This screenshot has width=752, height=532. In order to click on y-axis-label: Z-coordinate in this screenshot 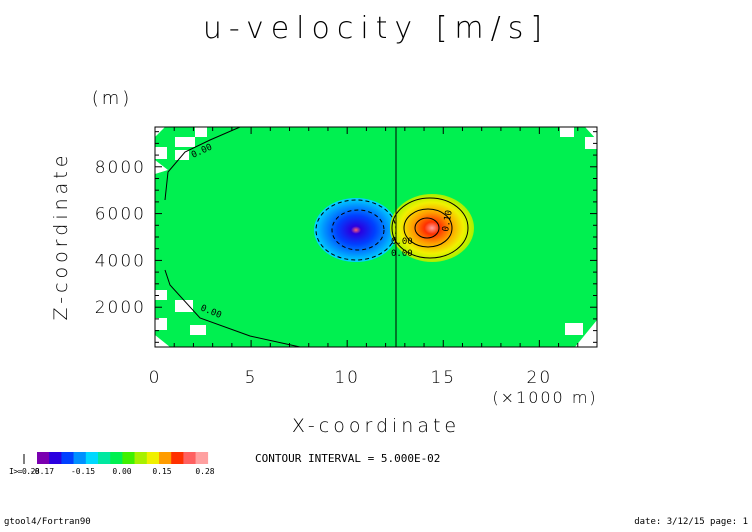, I will do `click(61, 236)`.